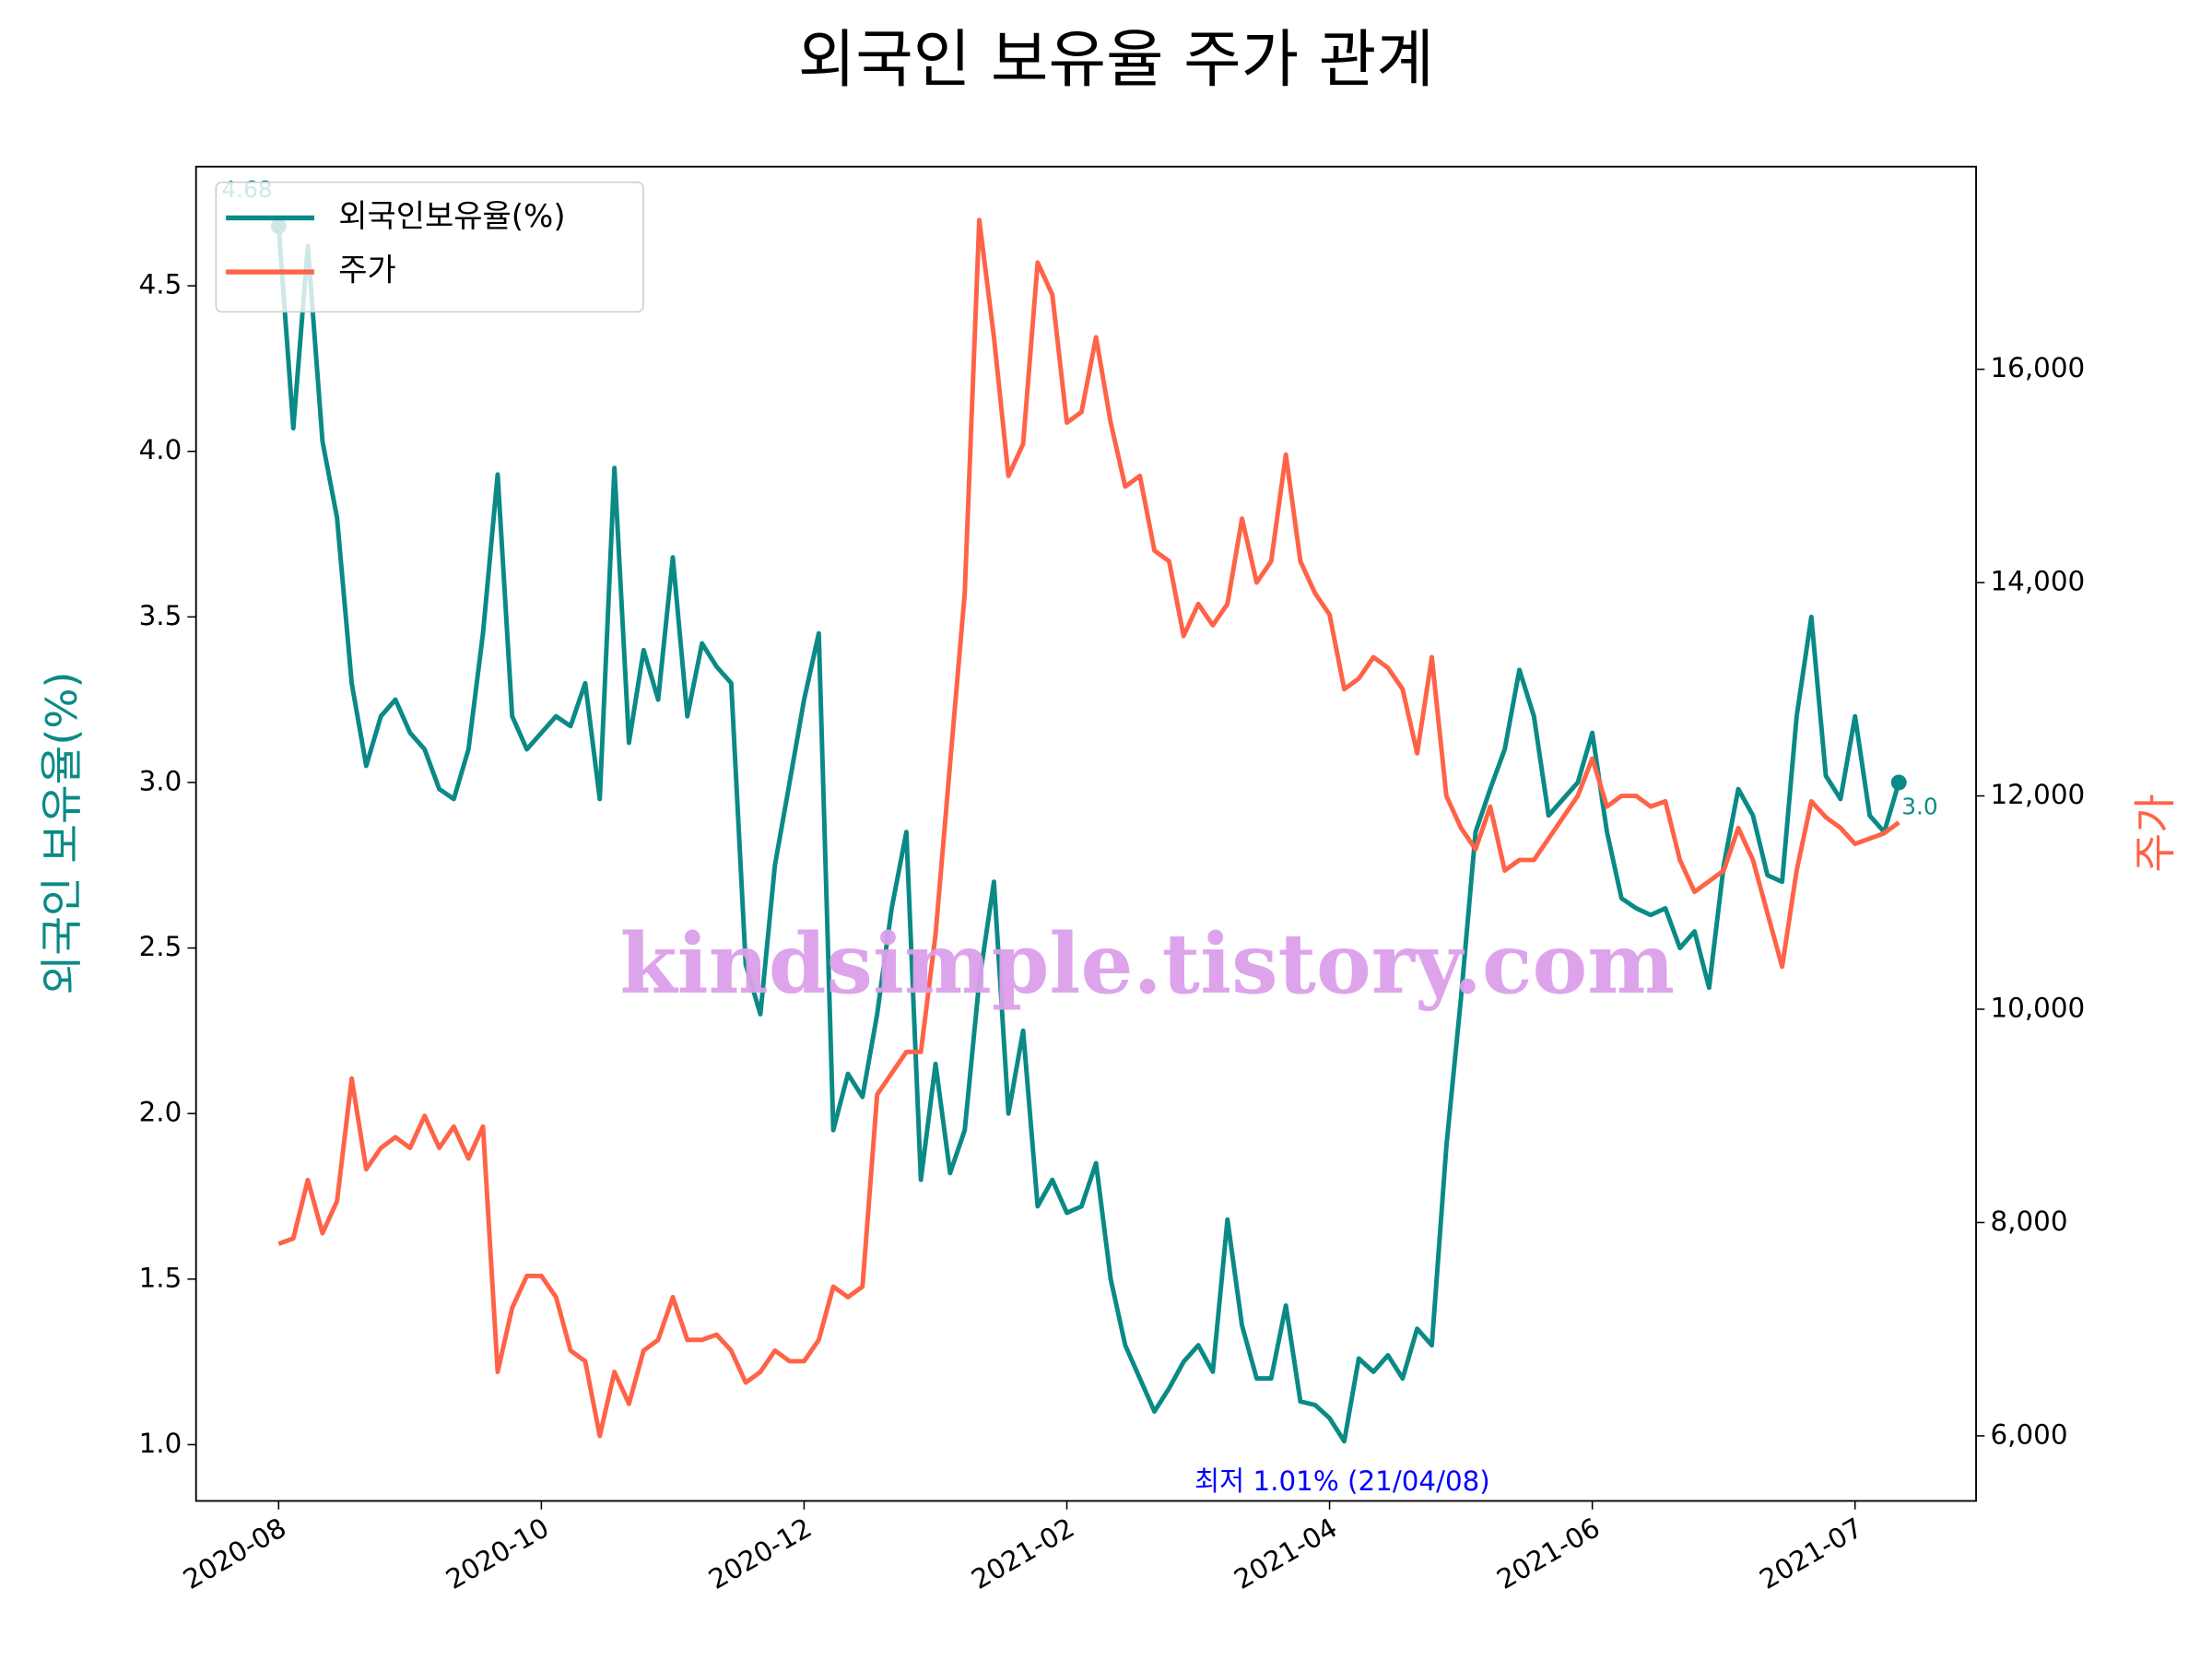 The image size is (2212, 1659). I want to click on y-tick-label: 3.0, so click(160, 780).